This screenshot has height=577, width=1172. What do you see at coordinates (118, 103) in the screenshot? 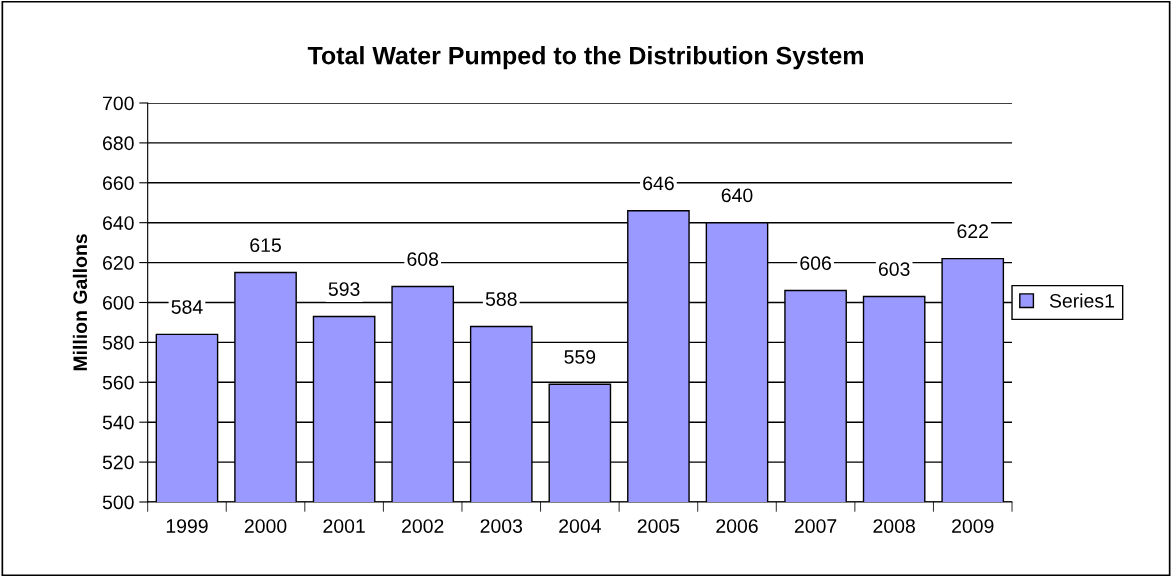
I see `y-tick-label: 700` at bounding box center [118, 103].